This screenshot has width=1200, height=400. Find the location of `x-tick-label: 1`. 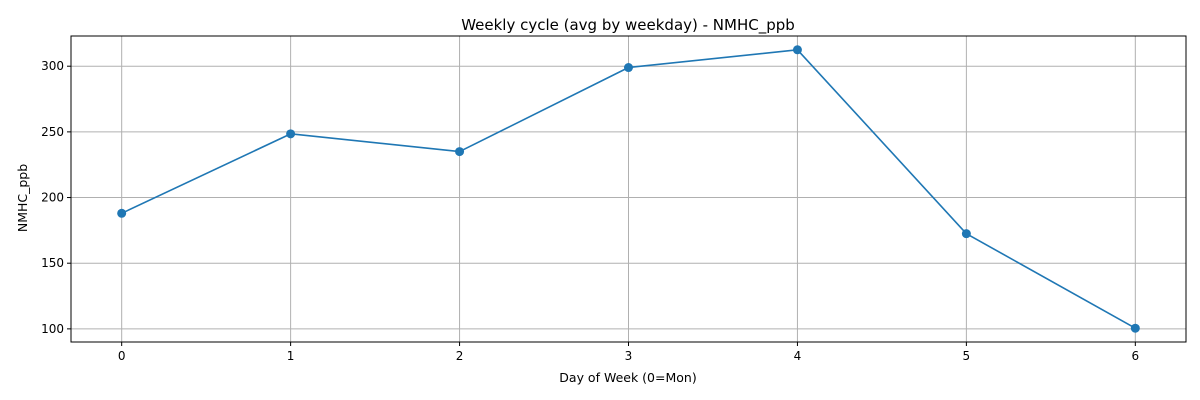

x-tick-label: 1 is located at coordinates (291, 356).